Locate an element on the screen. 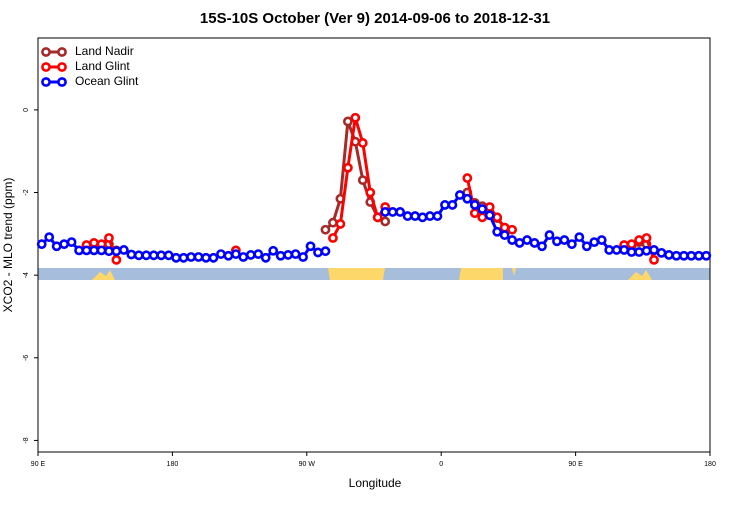 This screenshot has height=505, width=750. y-tick-label: -4 is located at coordinates (26, 275).